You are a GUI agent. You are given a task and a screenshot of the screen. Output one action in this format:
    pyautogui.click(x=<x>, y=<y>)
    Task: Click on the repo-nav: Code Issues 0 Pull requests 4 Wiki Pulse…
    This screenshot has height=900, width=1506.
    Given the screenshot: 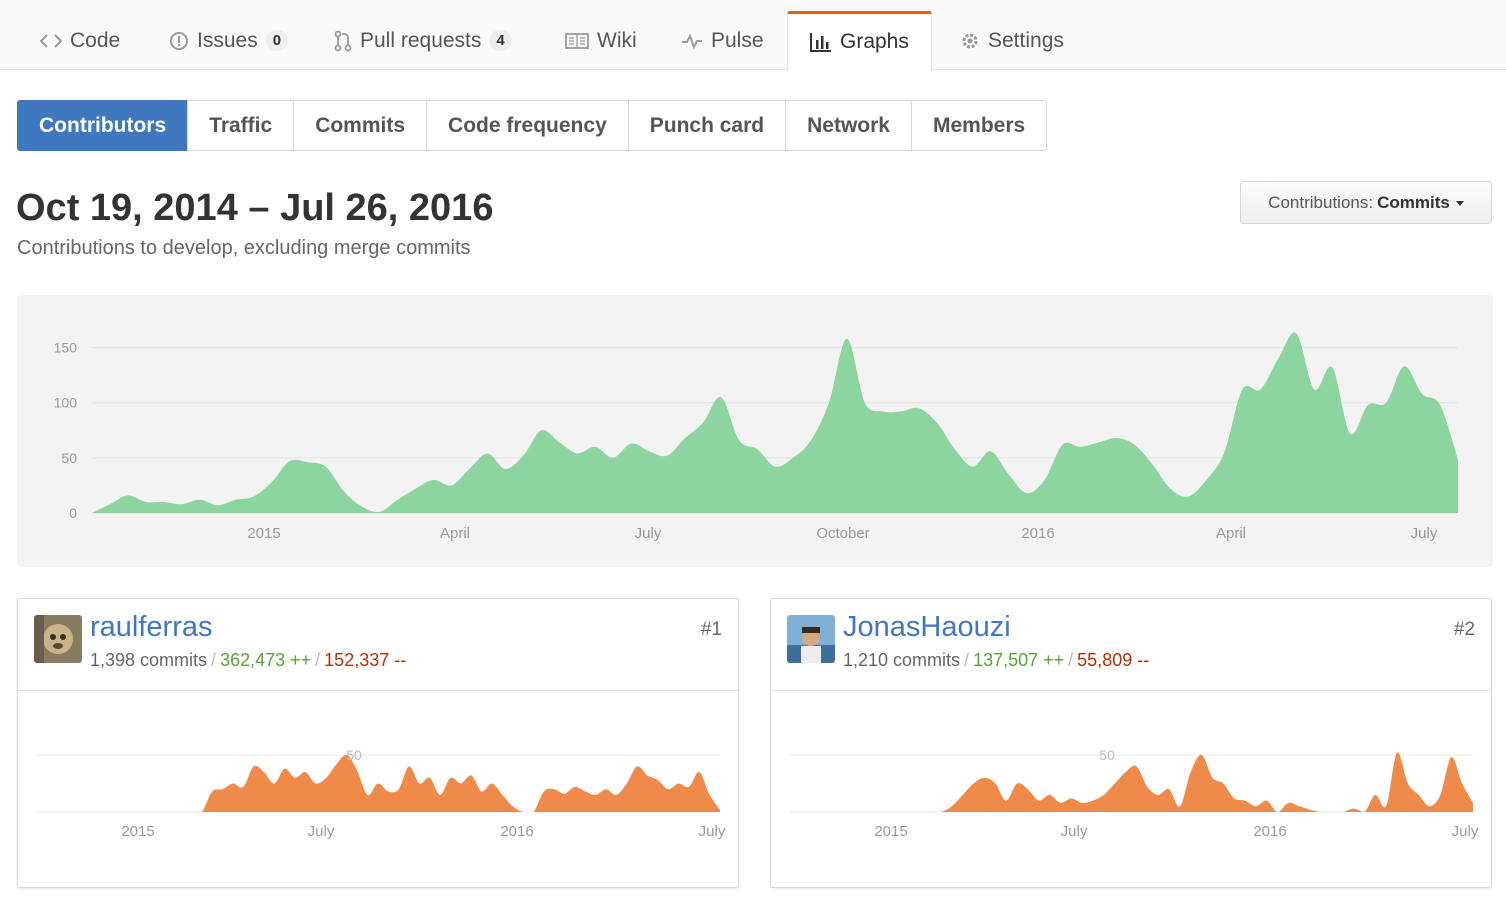 What is the action you would take?
    pyautogui.click(x=753, y=35)
    